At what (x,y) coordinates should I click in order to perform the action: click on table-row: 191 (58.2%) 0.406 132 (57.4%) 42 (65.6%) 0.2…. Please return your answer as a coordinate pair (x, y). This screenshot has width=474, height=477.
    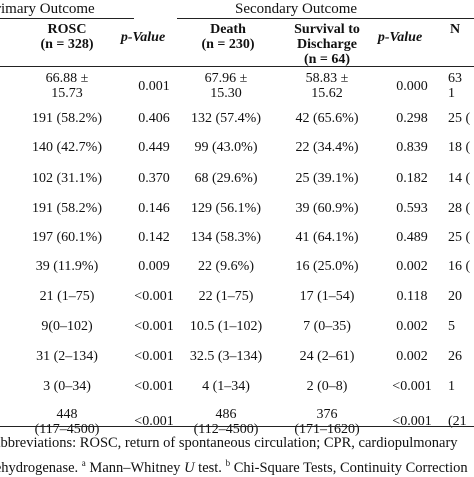
    Looking at the image, I should click on (237, 118).